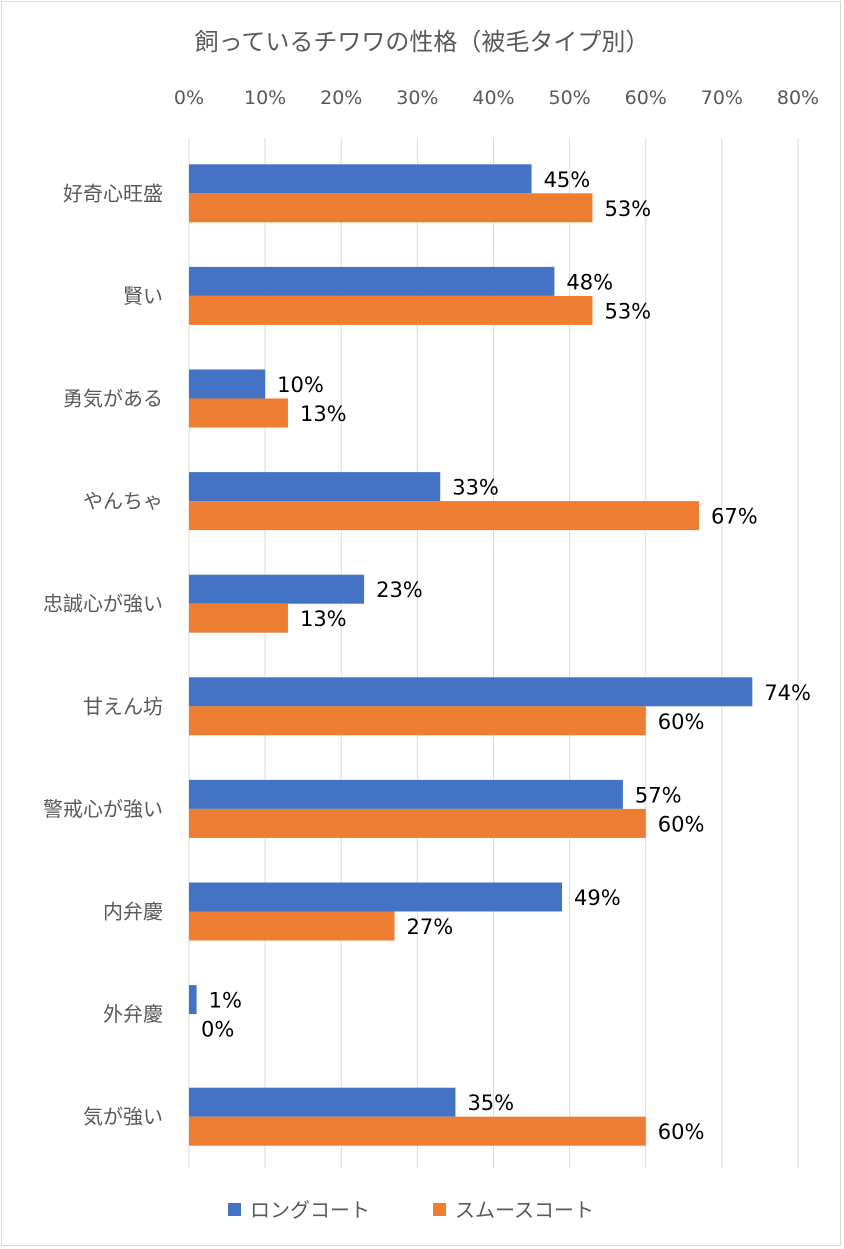 This screenshot has height=1249, width=844. What do you see at coordinates (490, 1103) in the screenshot?
I see `data-label: 35%` at bounding box center [490, 1103].